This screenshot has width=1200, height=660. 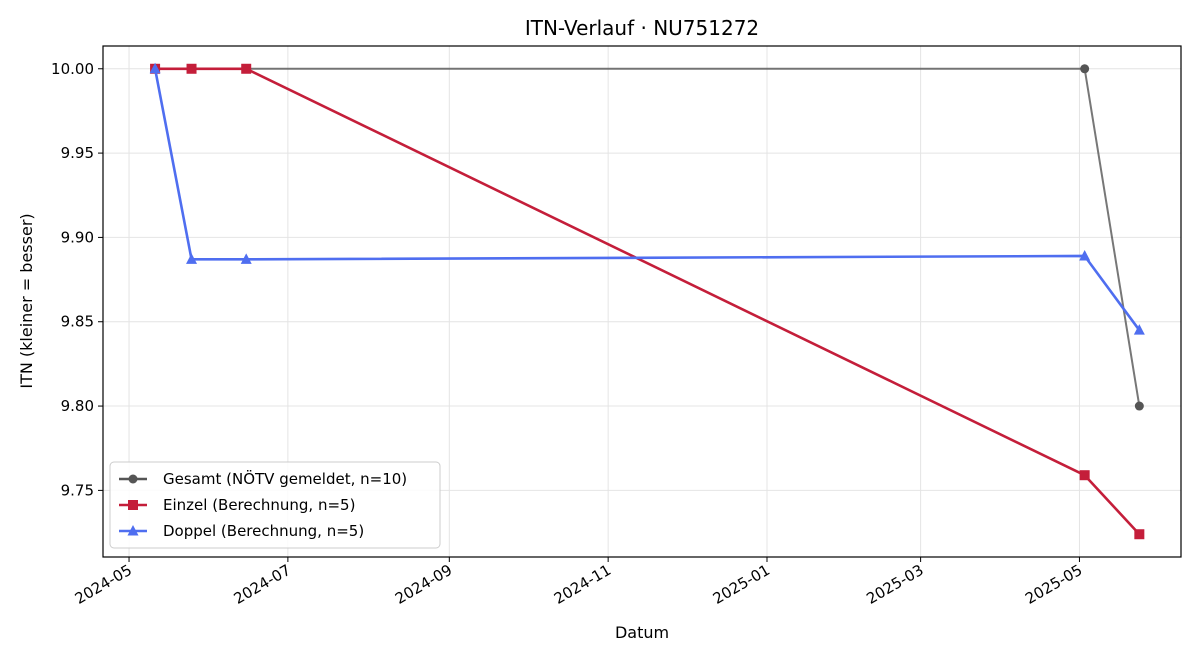 I want to click on y-axis-title: ITN (kleiner = besser), so click(x=26, y=300).